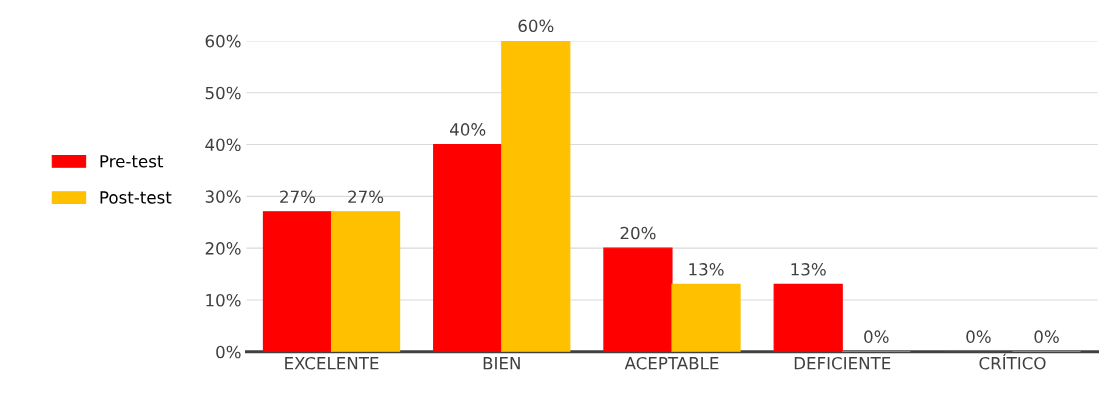 The width and height of the screenshot is (1120, 409). What do you see at coordinates (223, 41) in the screenshot?
I see `y-tick-label: 60%` at bounding box center [223, 41].